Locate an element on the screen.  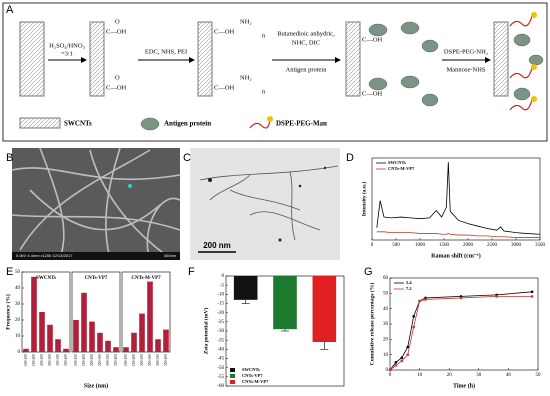
info-bar is located at coordinates (96, 256).